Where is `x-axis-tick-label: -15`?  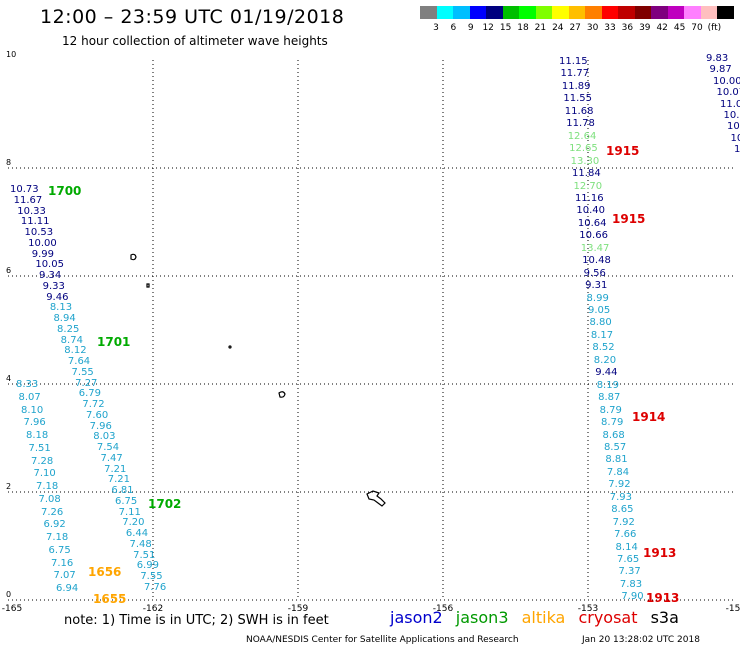 x-axis-tick-label: -15 is located at coordinates (732, 609).